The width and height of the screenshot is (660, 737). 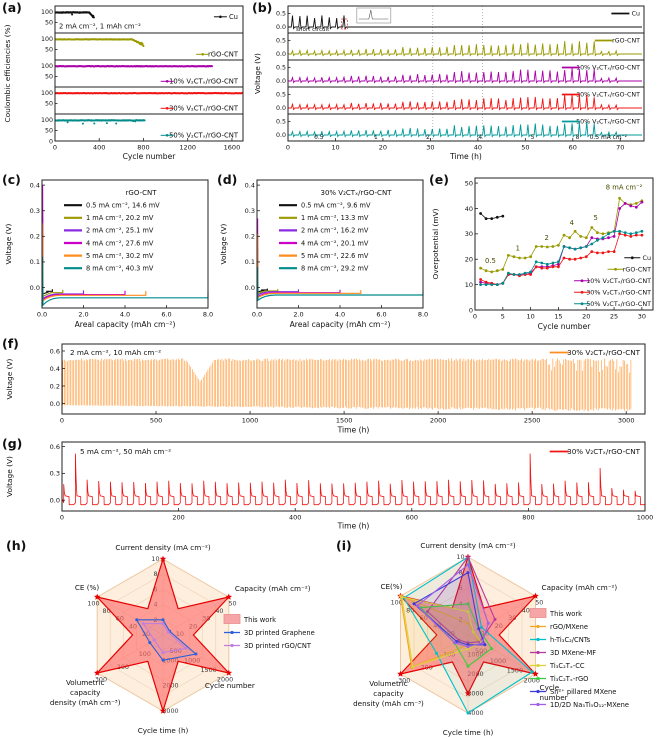 I want to click on svg-text: CE(%), so click(x=391, y=586).